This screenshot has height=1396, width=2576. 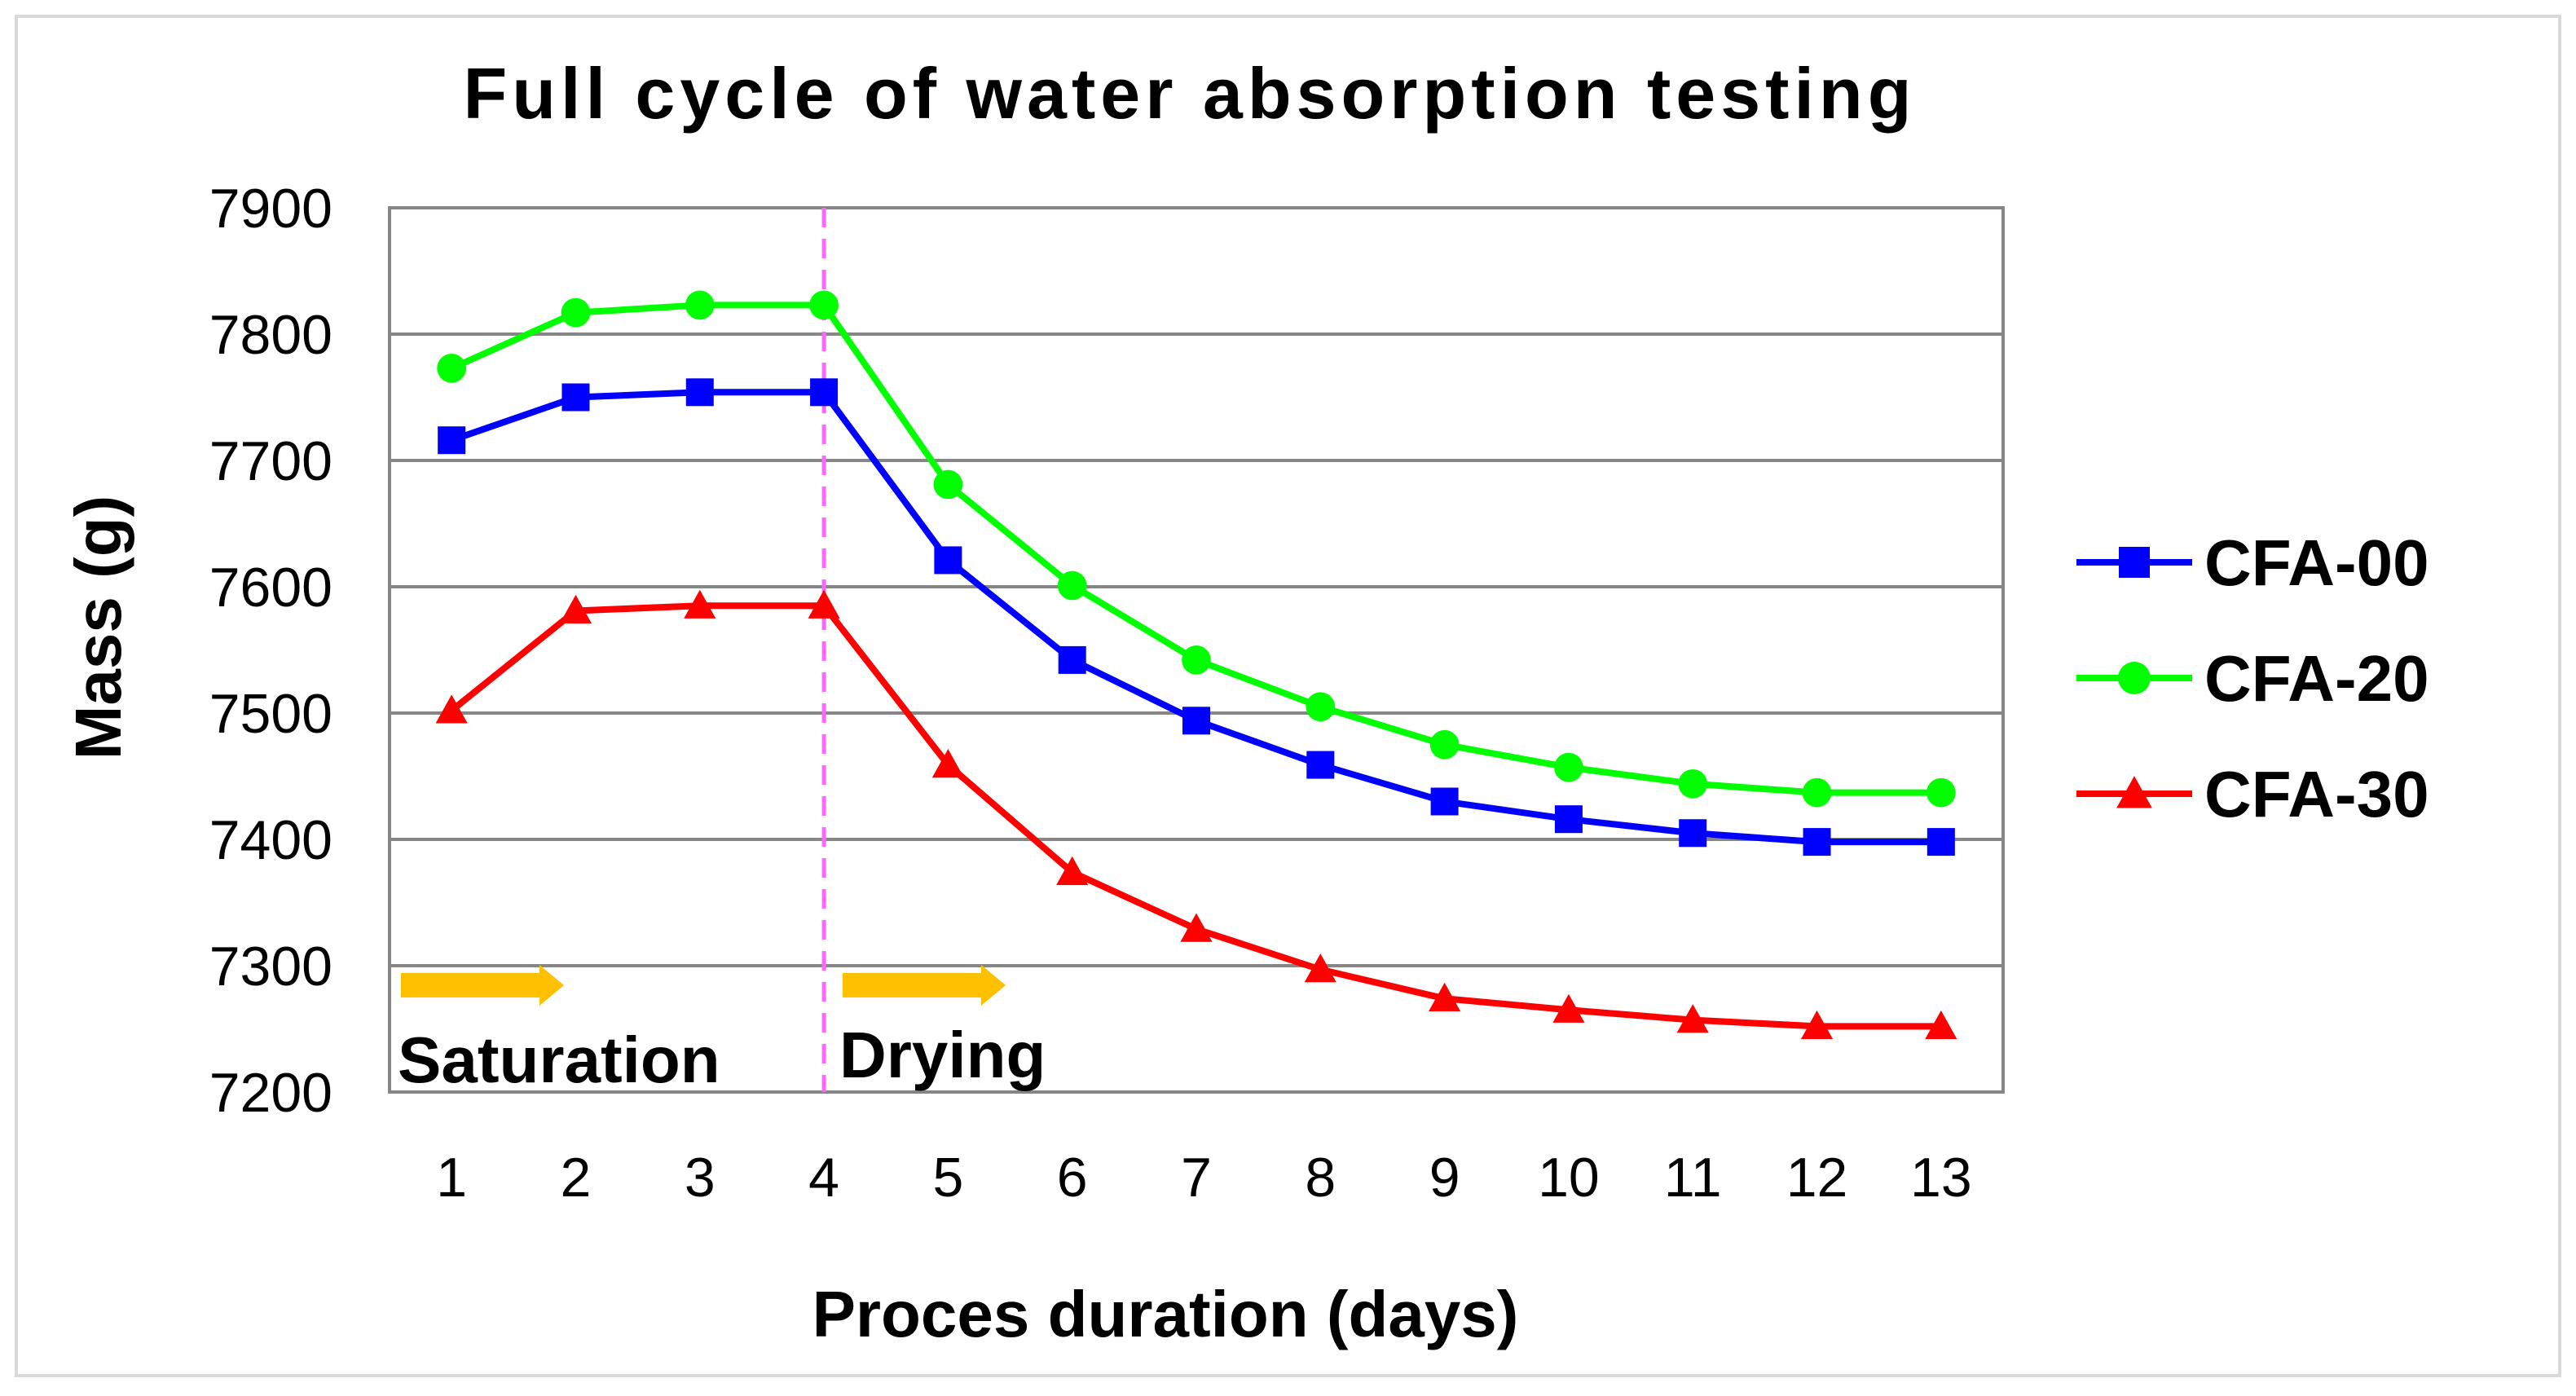 What do you see at coordinates (1817, 1178) in the screenshot?
I see `x-tick-label: 12` at bounding box center [1817, 1178].